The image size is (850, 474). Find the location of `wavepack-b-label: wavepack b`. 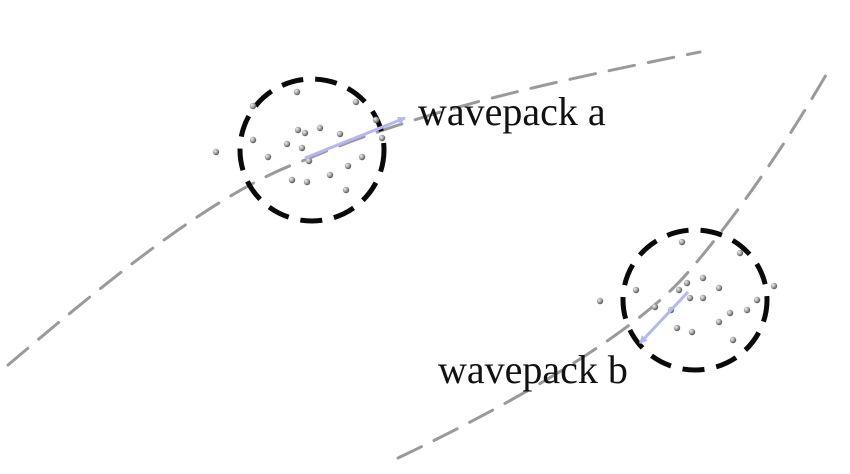

wavepack-b-label: wavepack b is located at coordinates (533, 369).